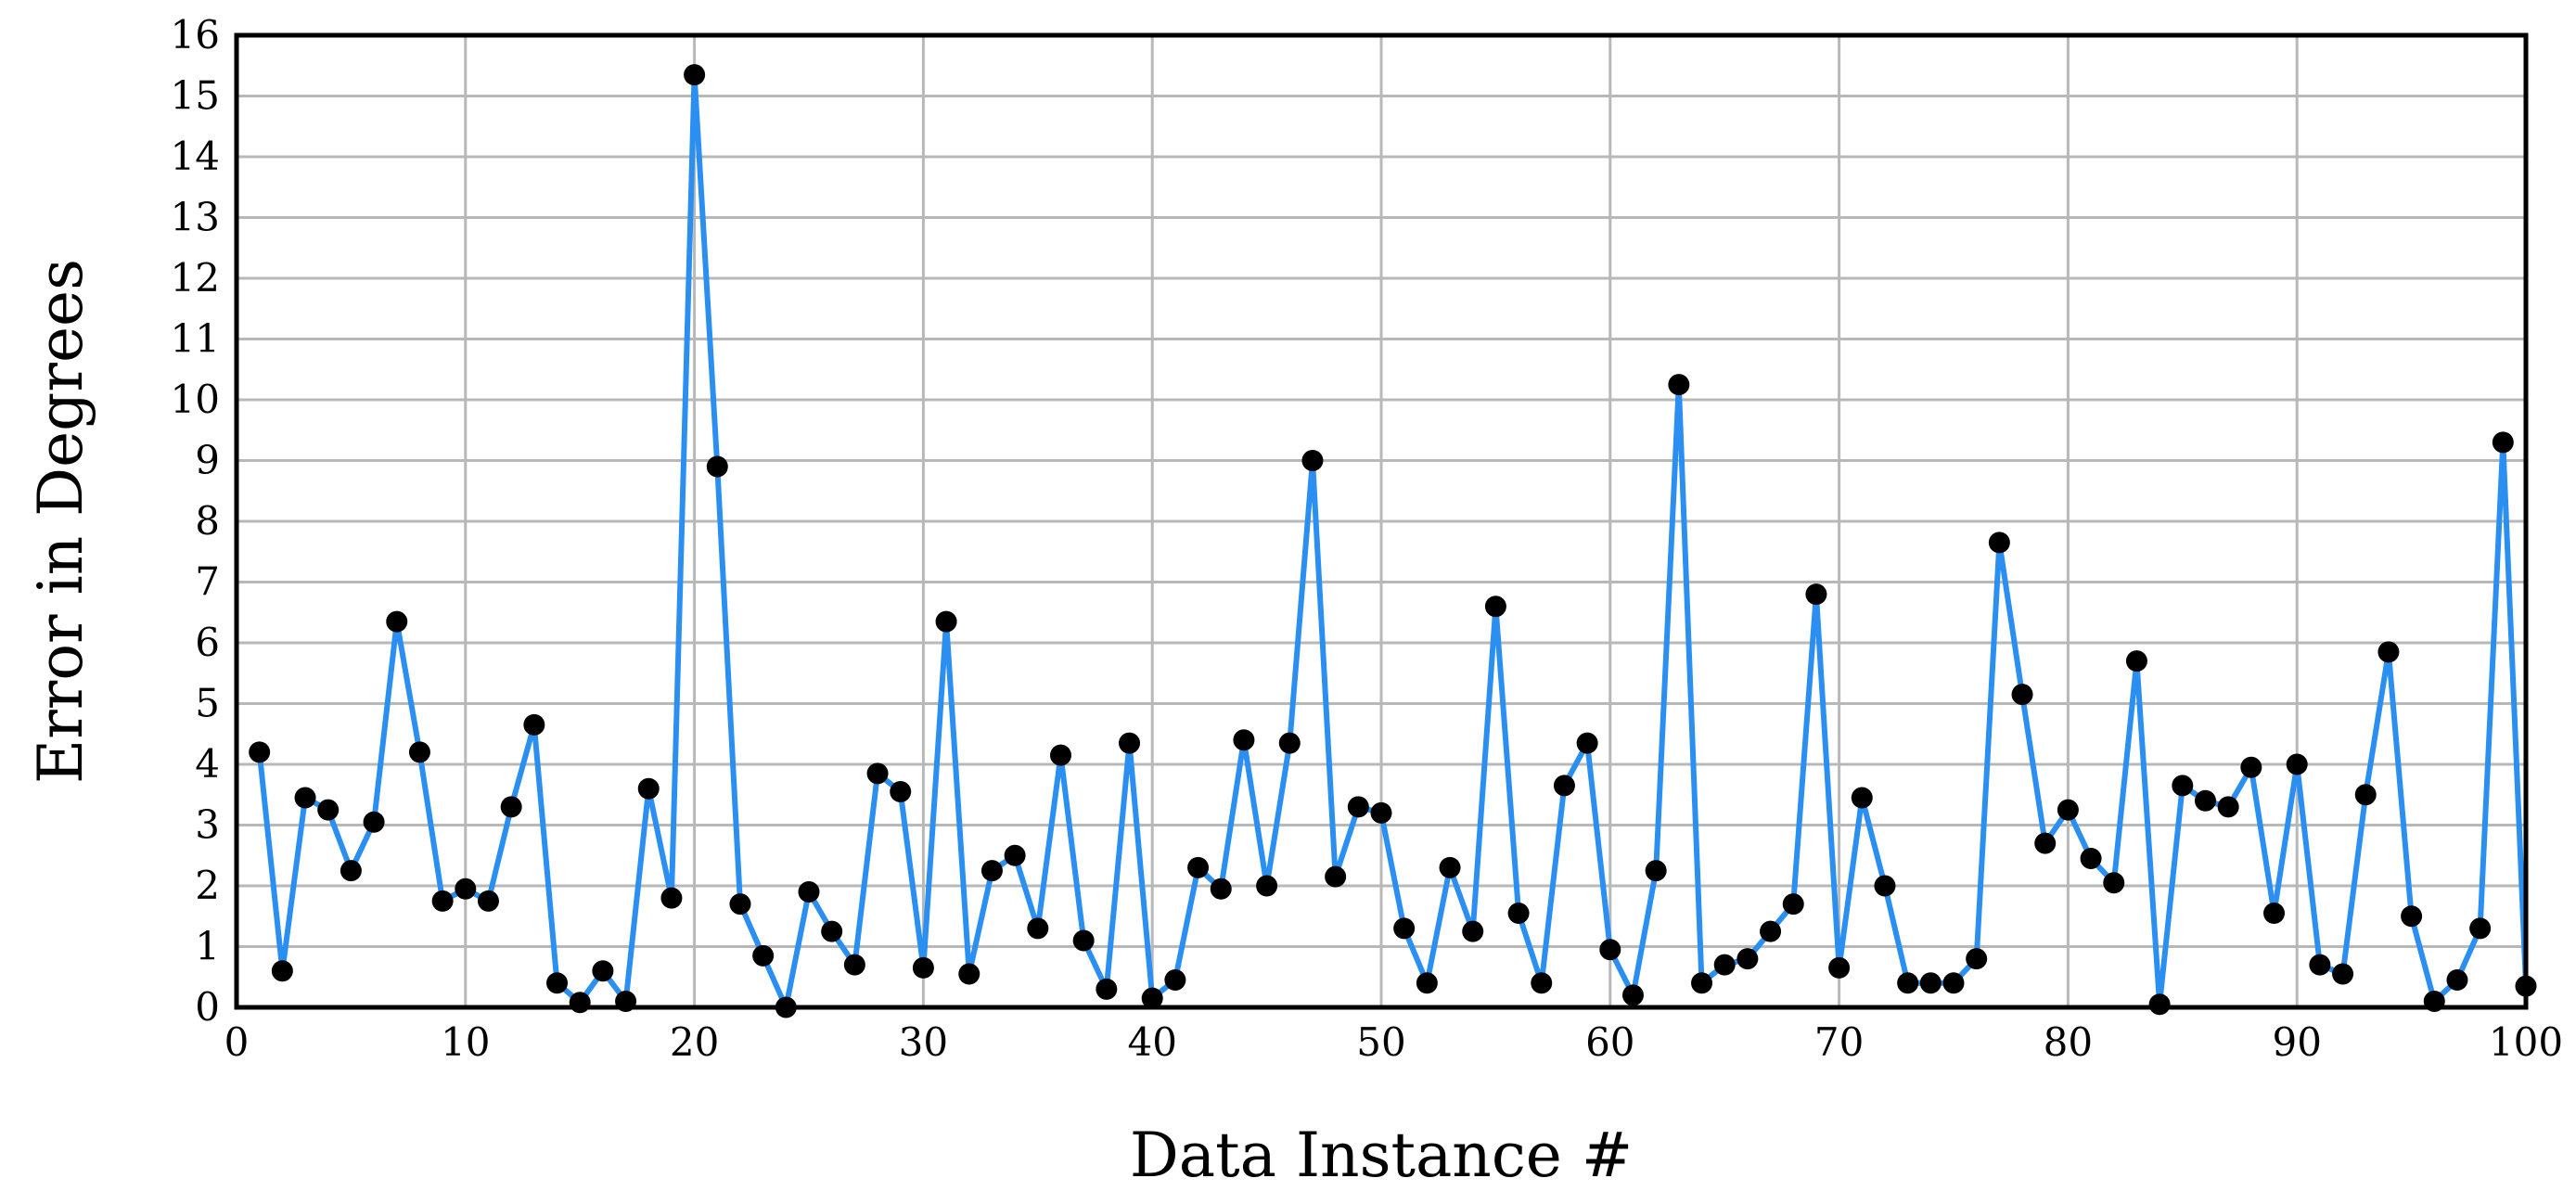 The image size is (2576, 1204). Describe the element at coordinates (465, 1042) in the screenshot. I see `x-tick-label: 10` at that location.